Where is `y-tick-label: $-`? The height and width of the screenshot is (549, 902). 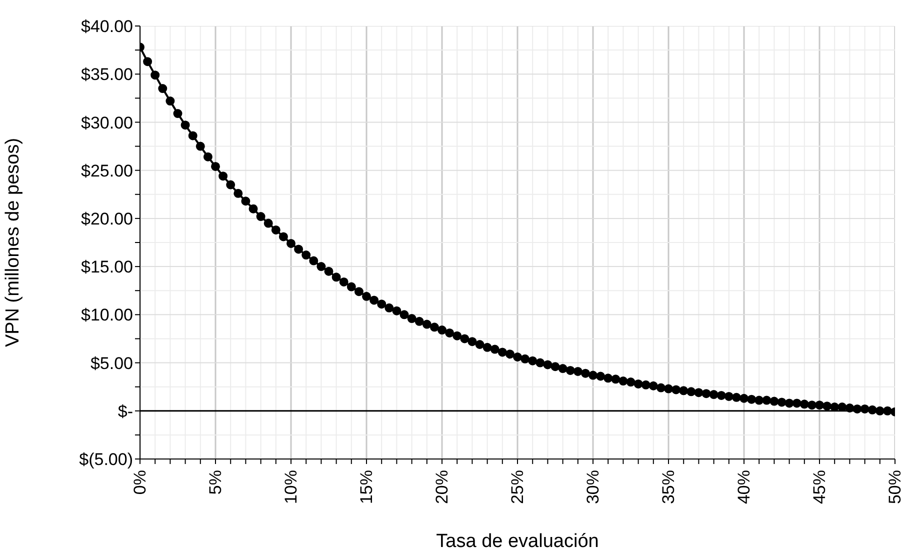 y-tick-label: $- is located at coordinates (125, 411).